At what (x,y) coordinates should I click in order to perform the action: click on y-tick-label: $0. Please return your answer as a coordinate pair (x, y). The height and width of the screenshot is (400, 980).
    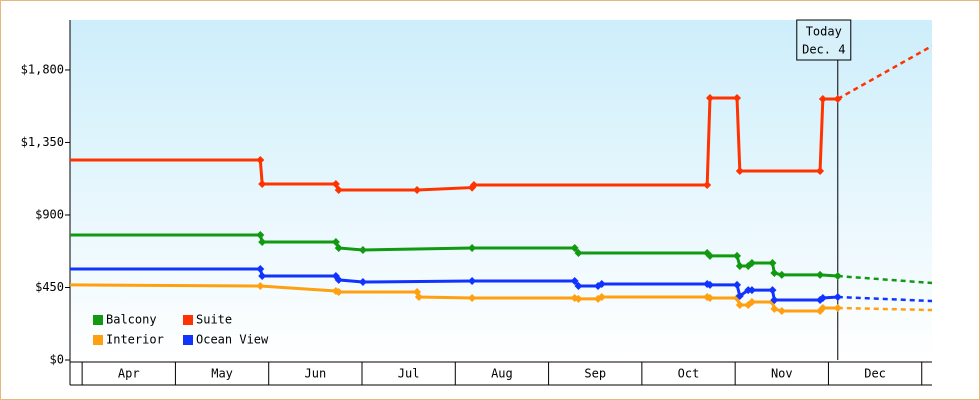
    Looking at the image, I should click on (57, 360).